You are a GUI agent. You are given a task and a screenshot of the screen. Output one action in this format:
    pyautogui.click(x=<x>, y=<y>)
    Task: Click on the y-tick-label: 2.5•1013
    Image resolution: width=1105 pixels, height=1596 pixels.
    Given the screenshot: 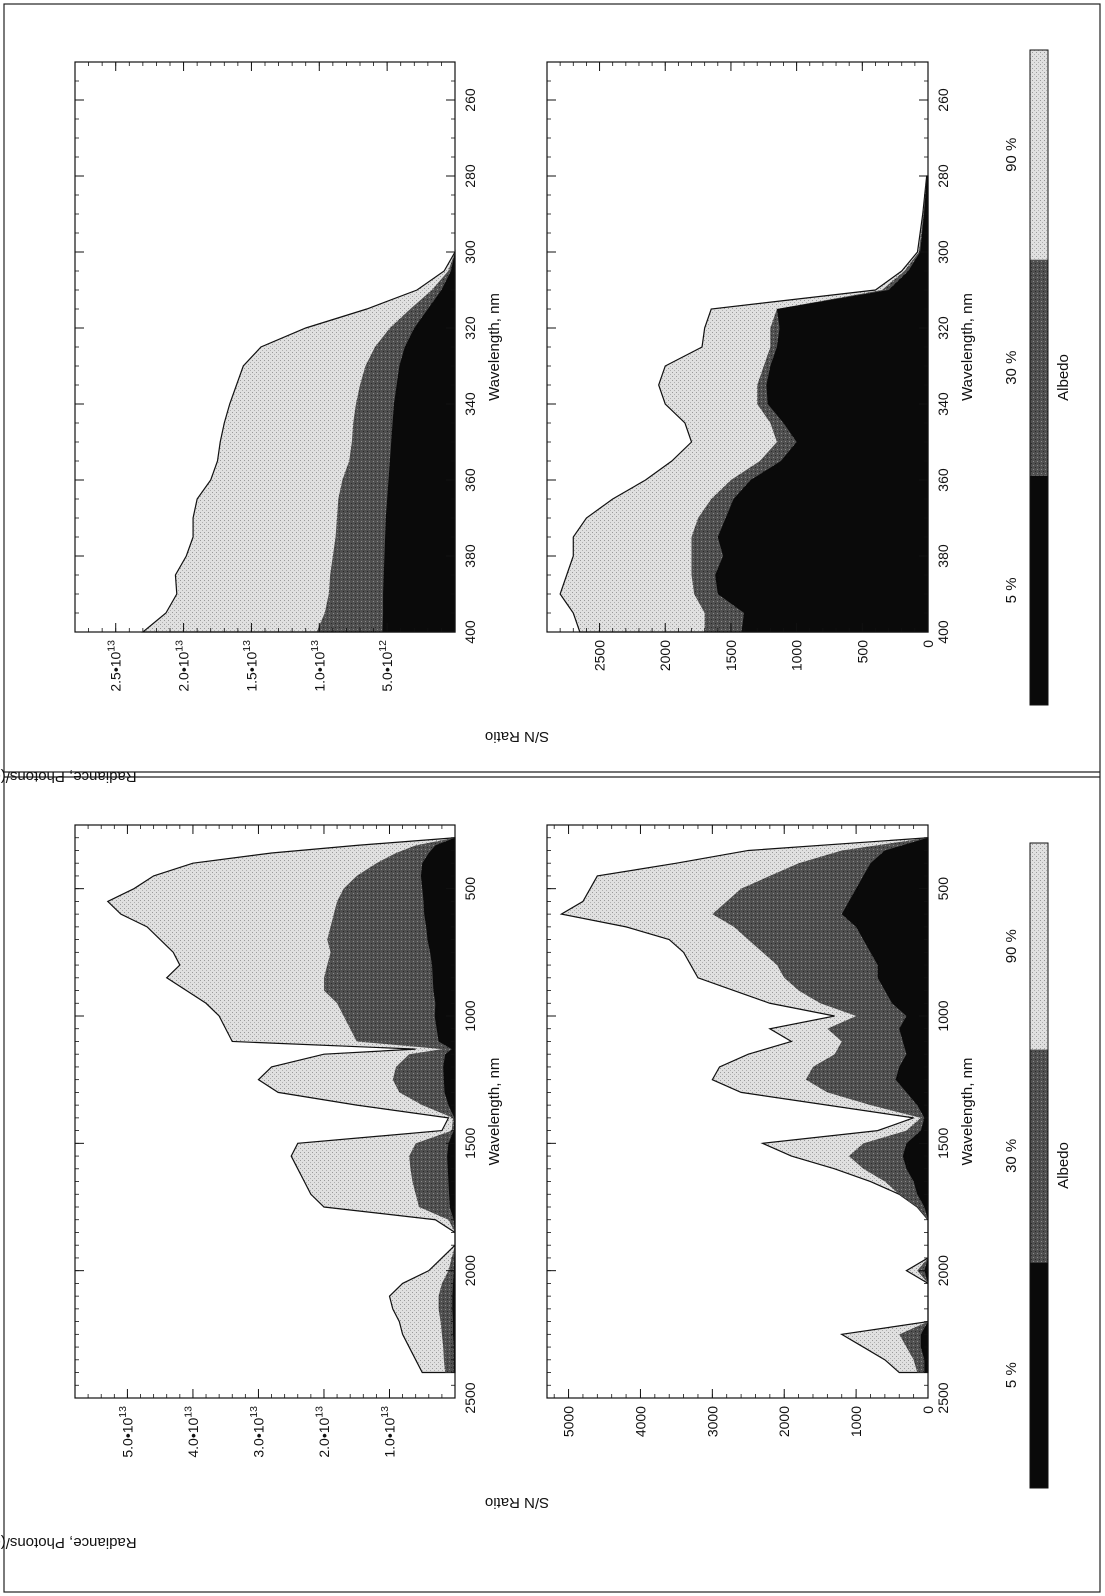 What is the action you would take?
    pyautogui.click(x=114, y=666)
    